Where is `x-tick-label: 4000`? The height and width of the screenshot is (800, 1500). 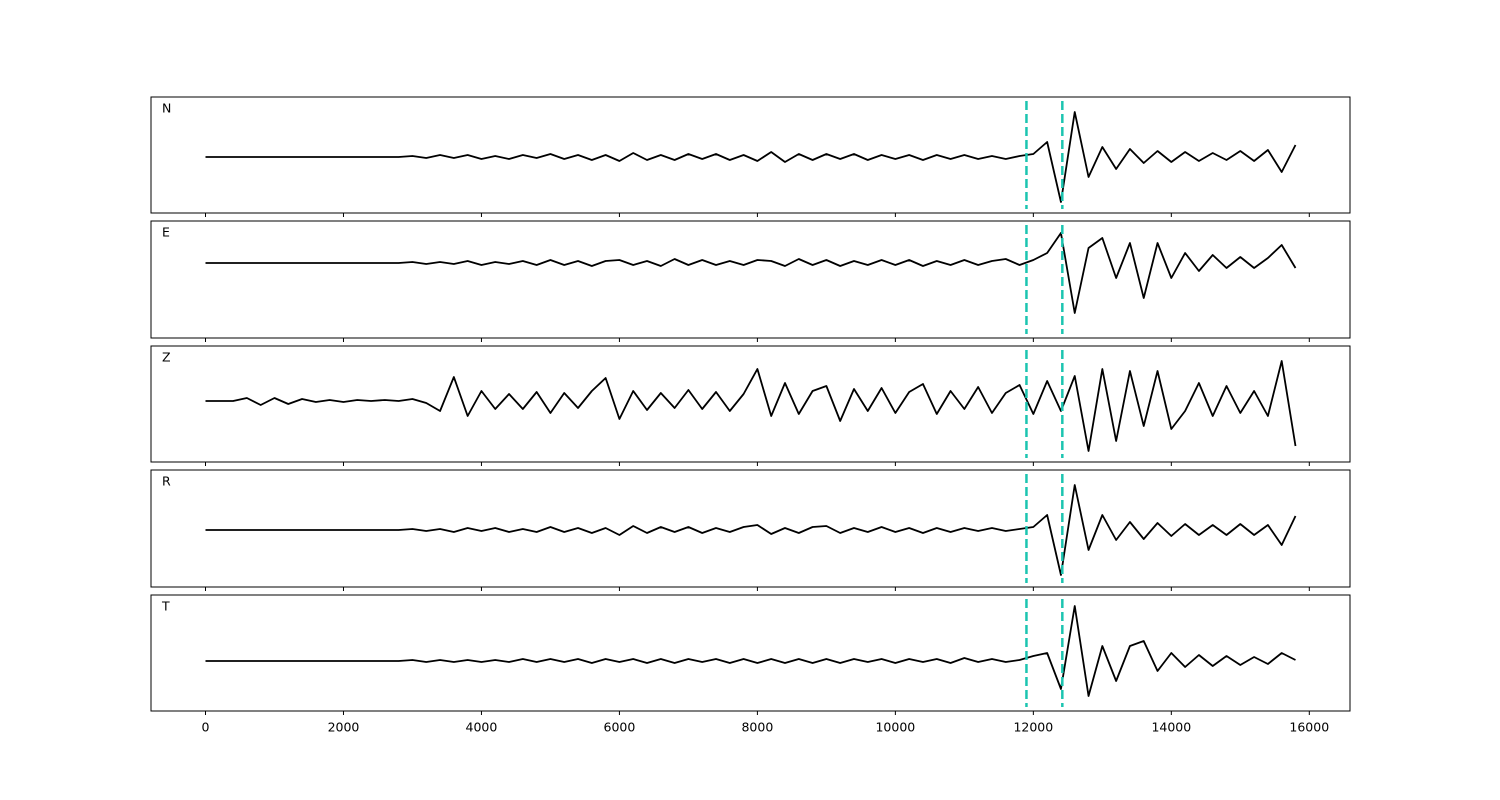
x-tick-label: 4000 is located at coordinates (482, 727).